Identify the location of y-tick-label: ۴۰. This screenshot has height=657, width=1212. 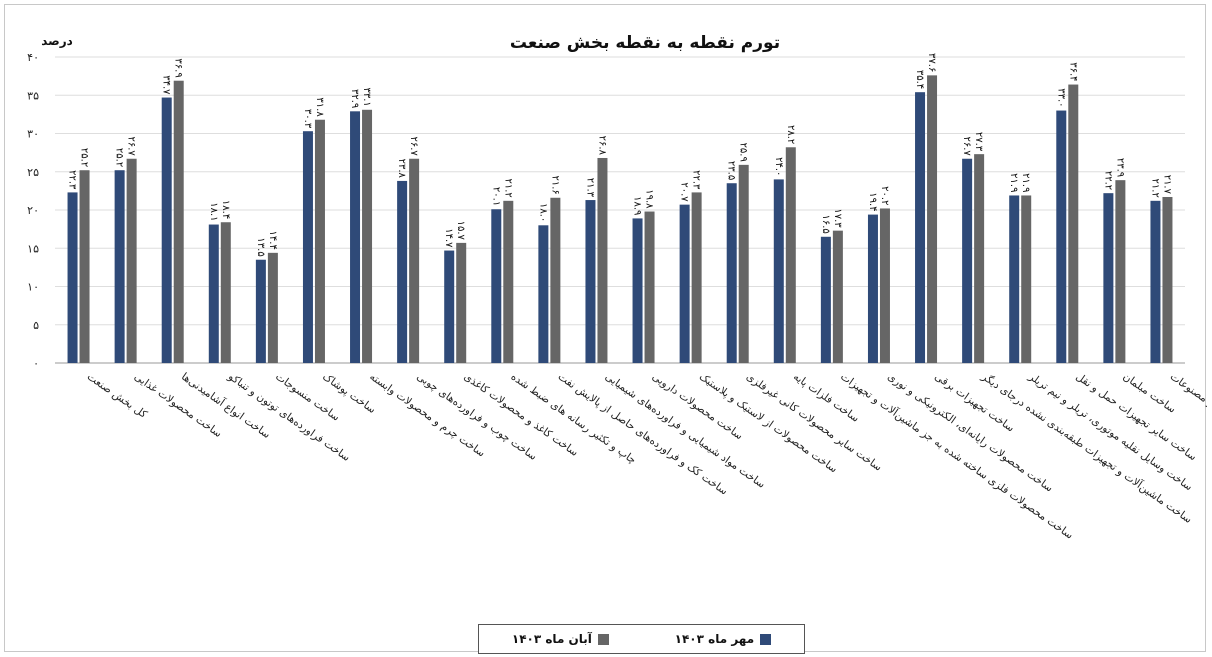
(33, 57).